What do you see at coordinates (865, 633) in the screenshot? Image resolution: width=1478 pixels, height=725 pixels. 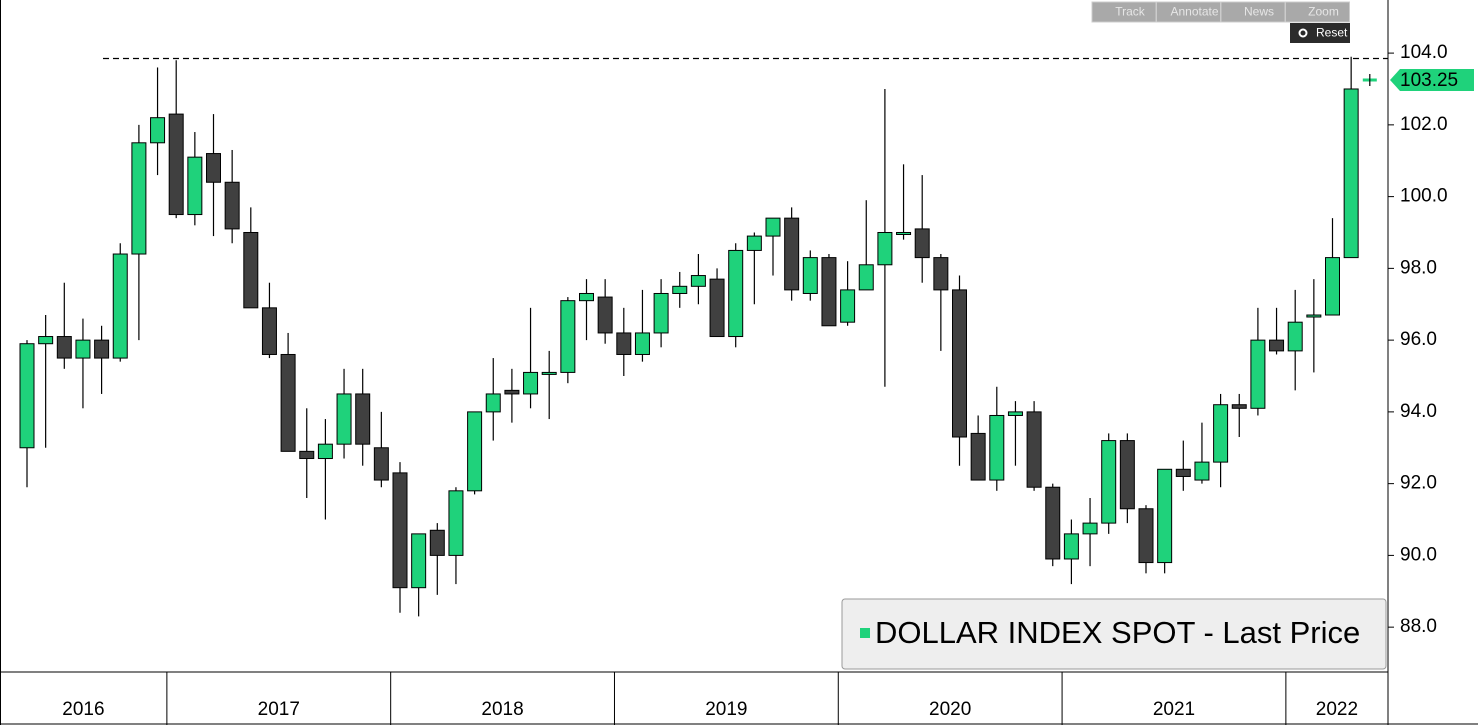 I see `legend-swatch` at bounding box center [865, 633].